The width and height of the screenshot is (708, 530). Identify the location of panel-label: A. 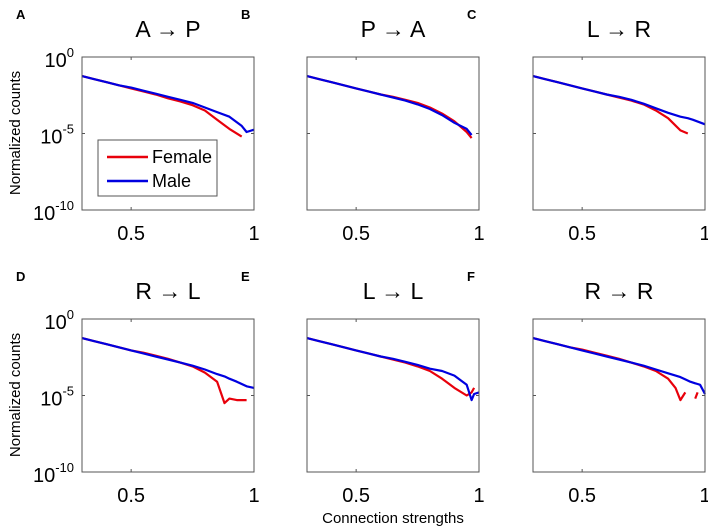
(21, 14).